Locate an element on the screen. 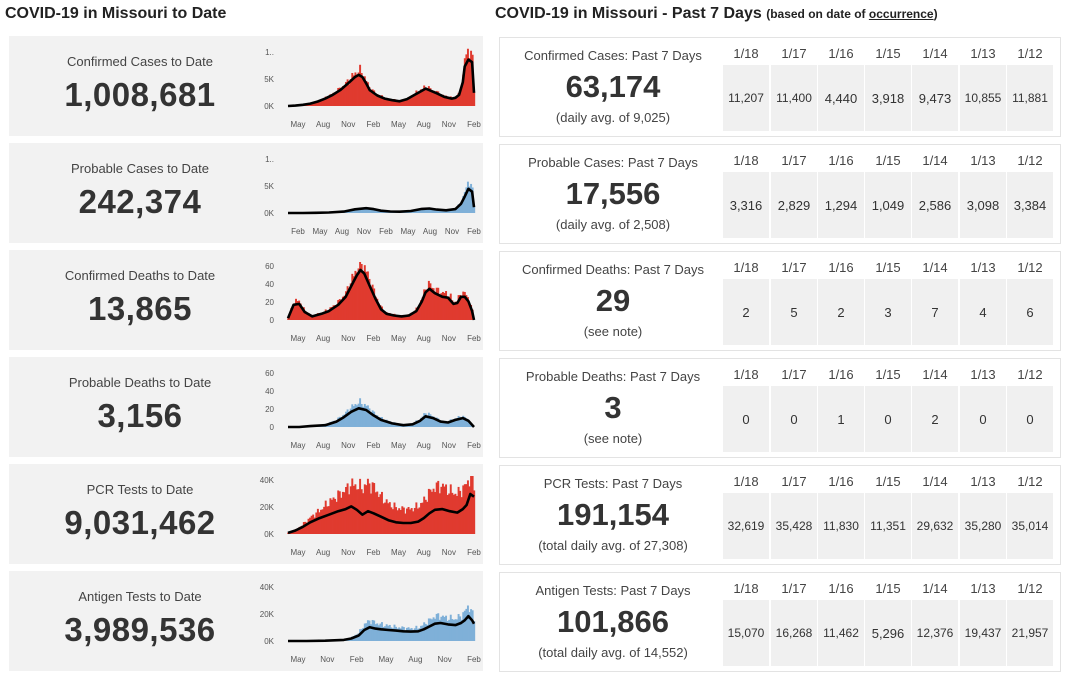 Image resolution: width=1065 pixels, height=675 pixels. day-value-cell: 1,049 is located at coordinates (888, 205).